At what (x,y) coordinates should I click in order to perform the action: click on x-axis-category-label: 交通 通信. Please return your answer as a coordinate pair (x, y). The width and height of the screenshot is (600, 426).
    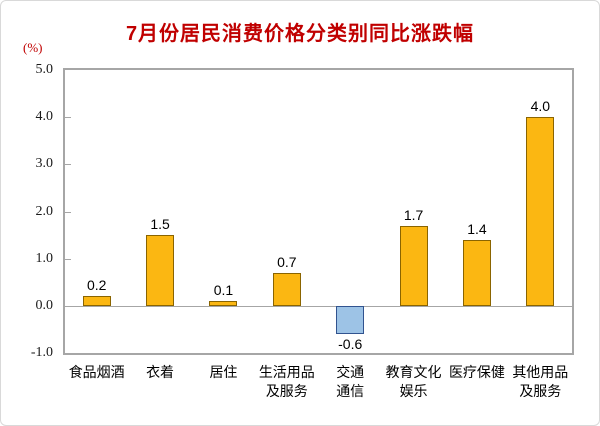
    Looking at the image, I should click on (350, 382).